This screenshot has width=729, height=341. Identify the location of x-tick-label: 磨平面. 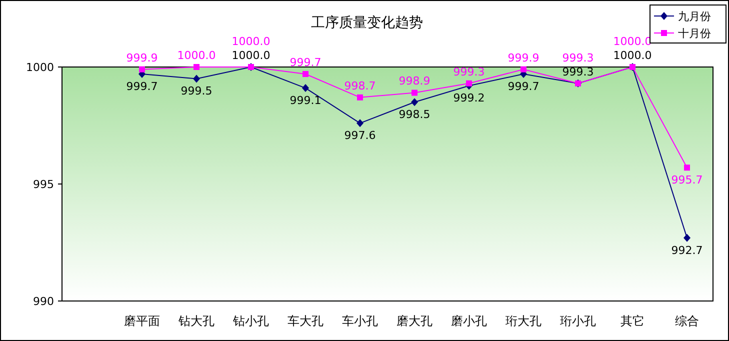
(142, 321).